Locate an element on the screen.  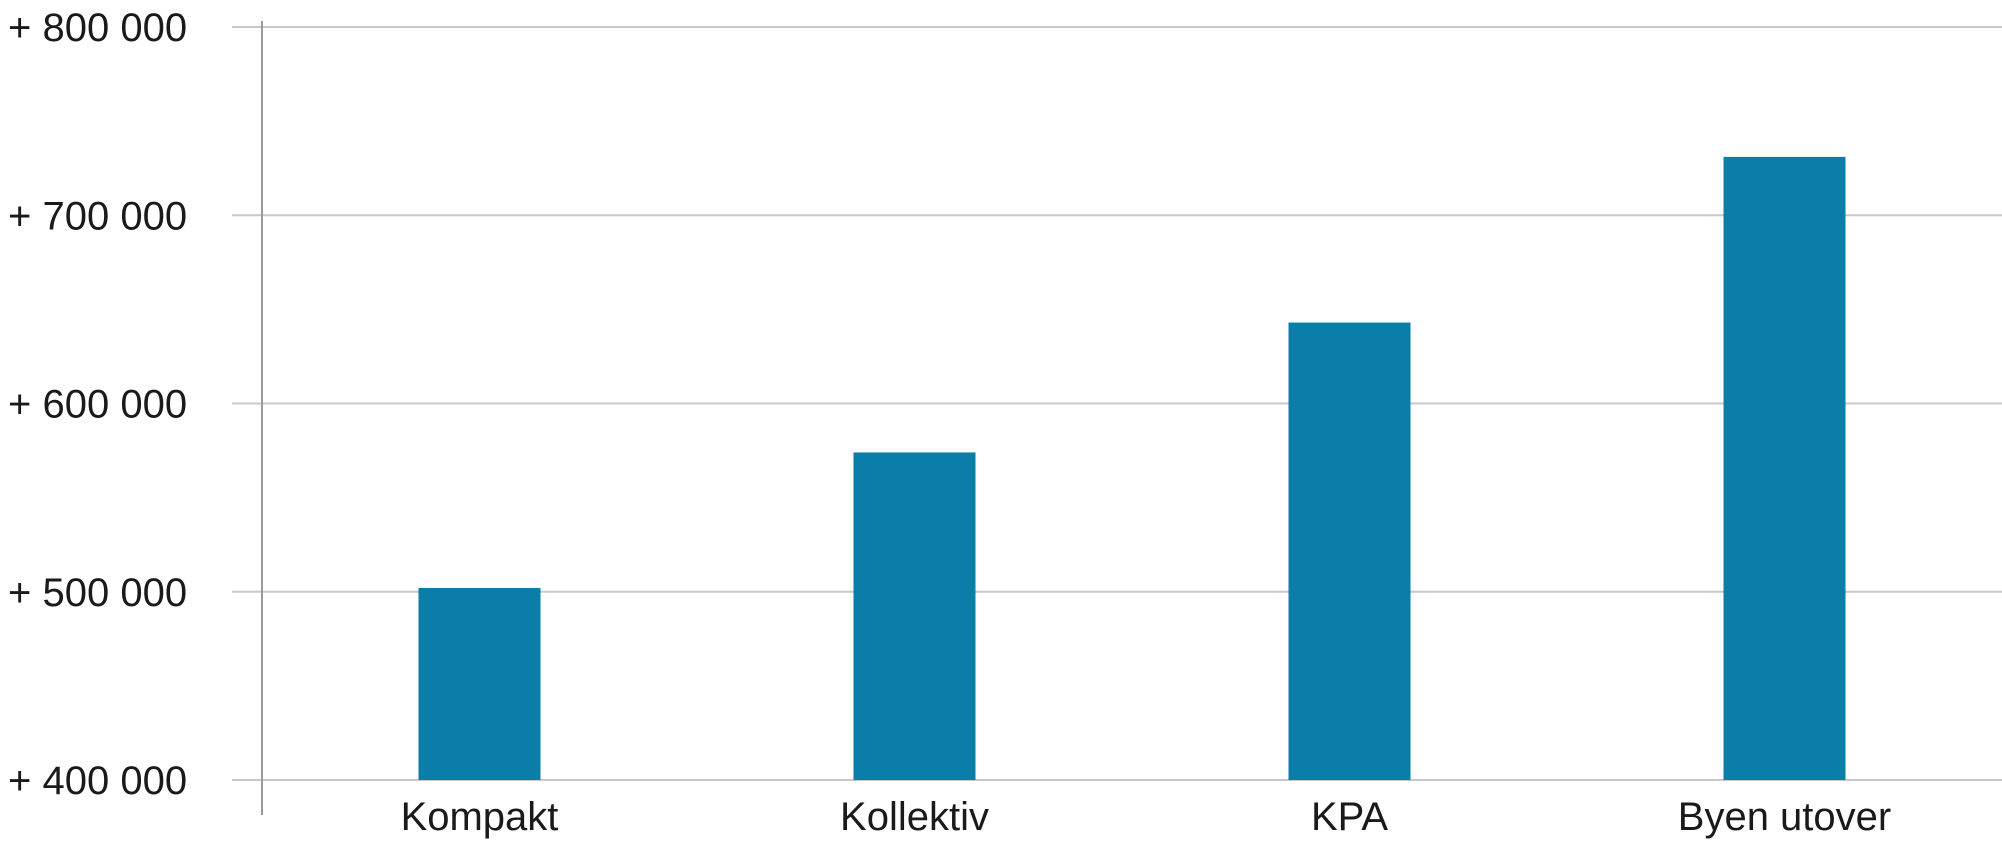
x-tick-label: Kollektiv is located at coordinates (914, 817).